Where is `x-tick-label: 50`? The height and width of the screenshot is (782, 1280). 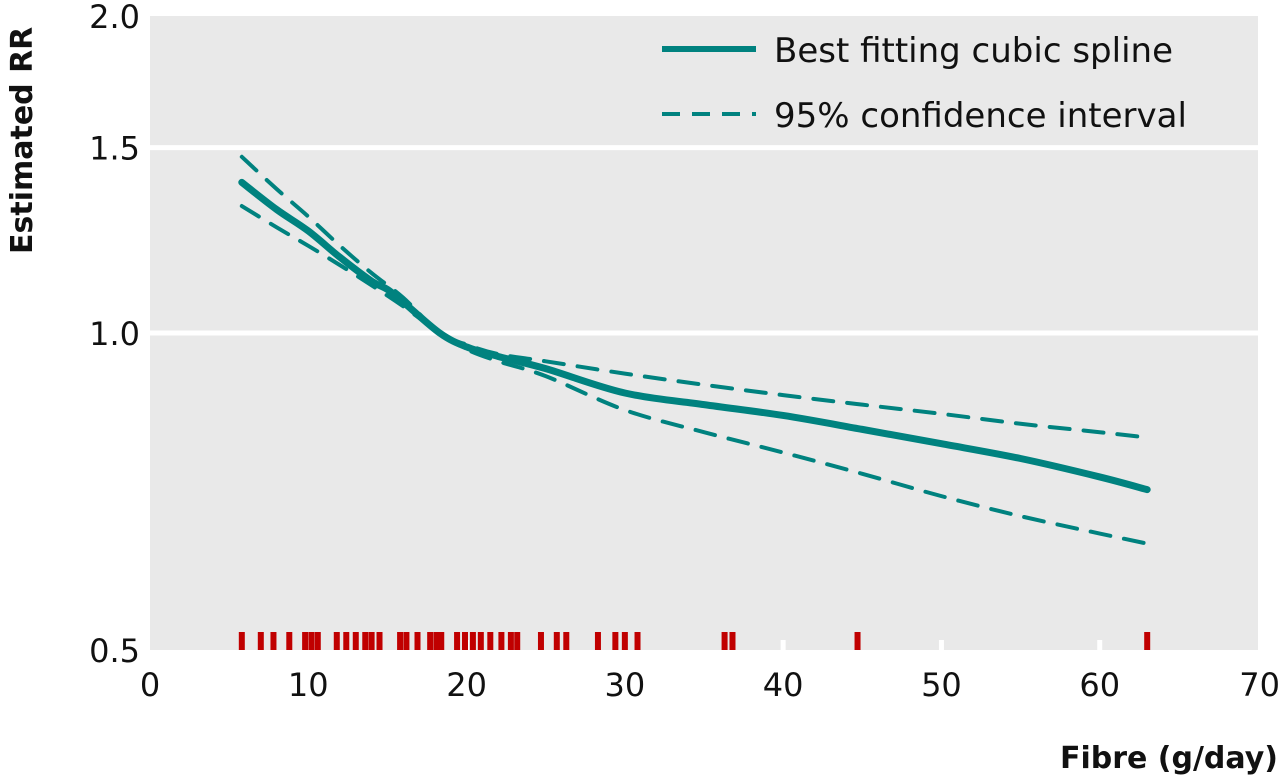 x-tick-label: 50 is located at coordinates (941, 685).